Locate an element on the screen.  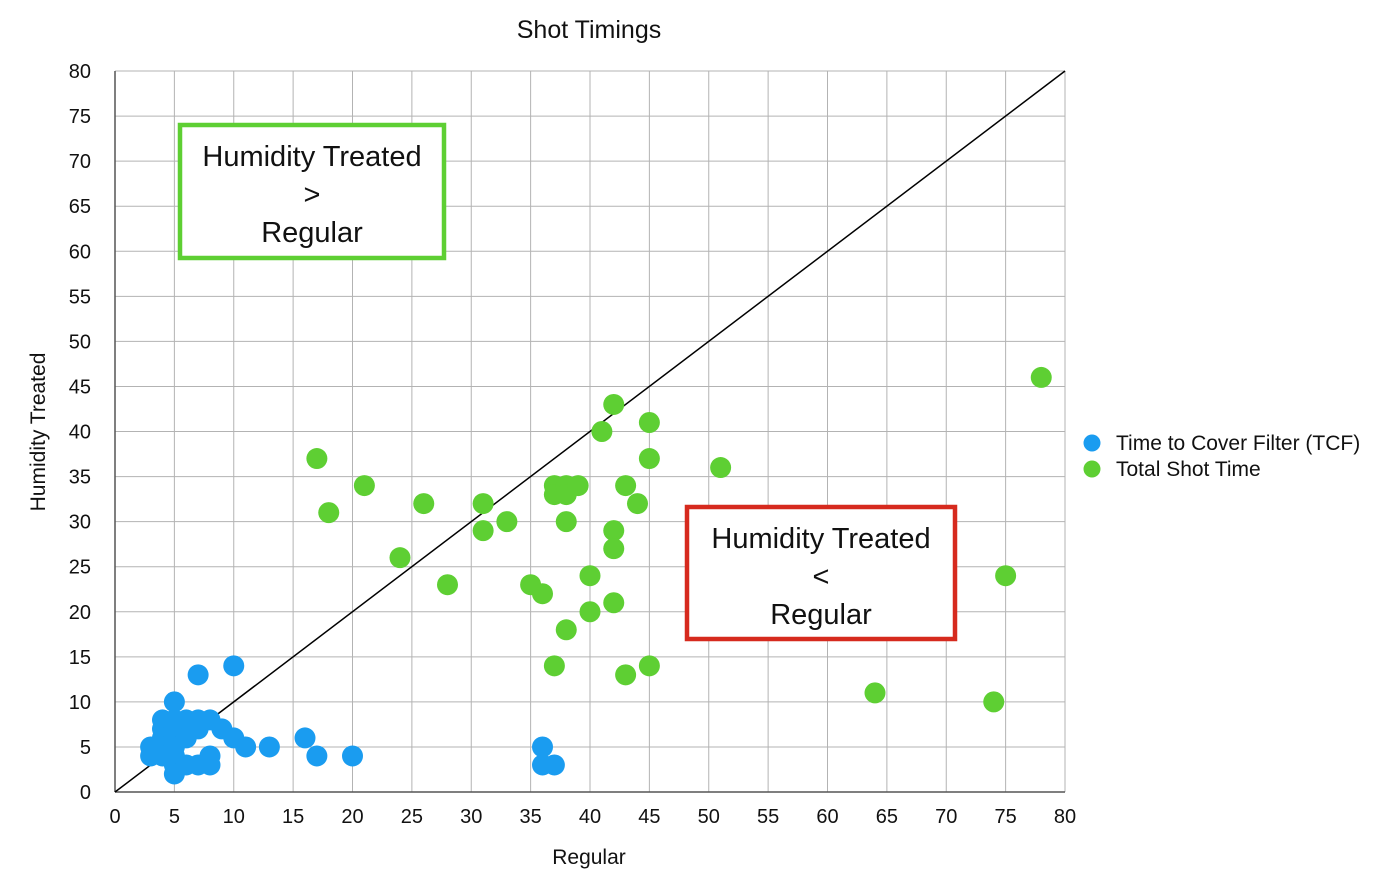
legend-label: Total Shot Time is located at coordinates (1188, 469).